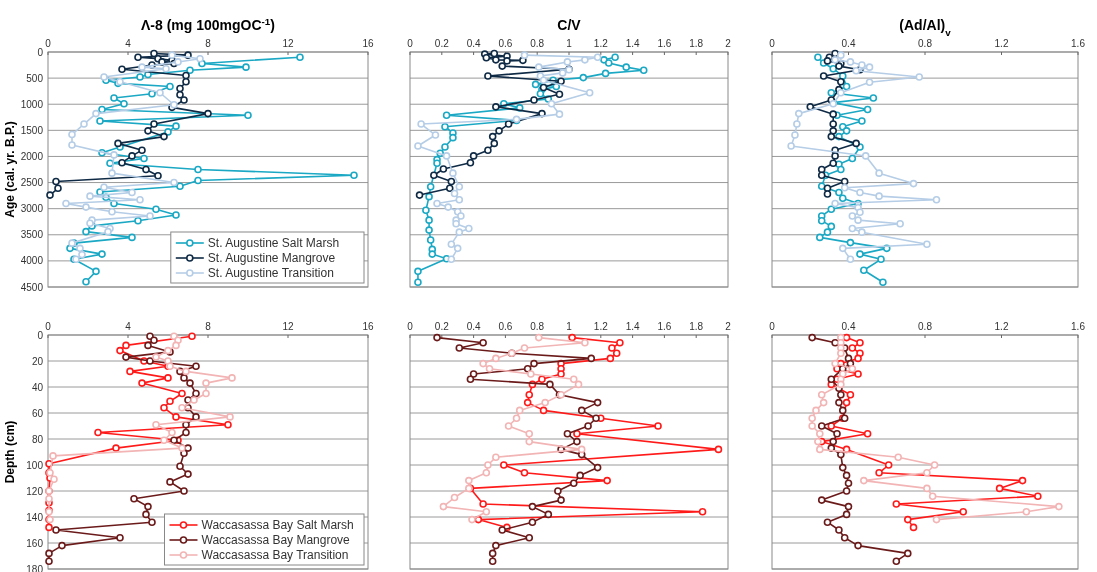  Describe the element at coordinates (35, 567) in the screenshot. I see `y-tick-label: 180` at that location.